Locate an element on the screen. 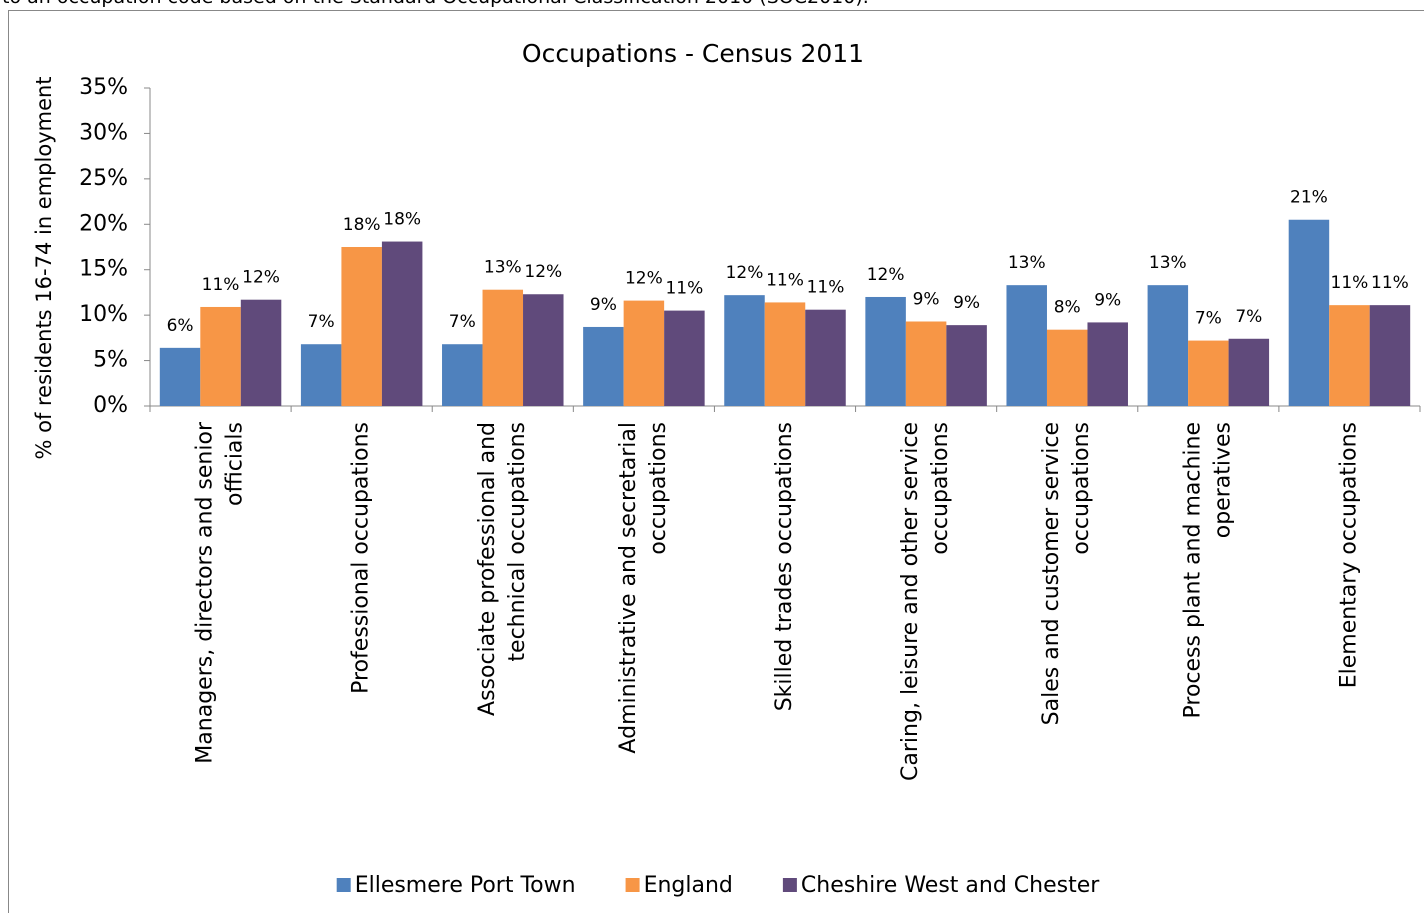 This screenshot has width=1424, height=913. y-tick-label: 35% is located at coordinates (103, 87).